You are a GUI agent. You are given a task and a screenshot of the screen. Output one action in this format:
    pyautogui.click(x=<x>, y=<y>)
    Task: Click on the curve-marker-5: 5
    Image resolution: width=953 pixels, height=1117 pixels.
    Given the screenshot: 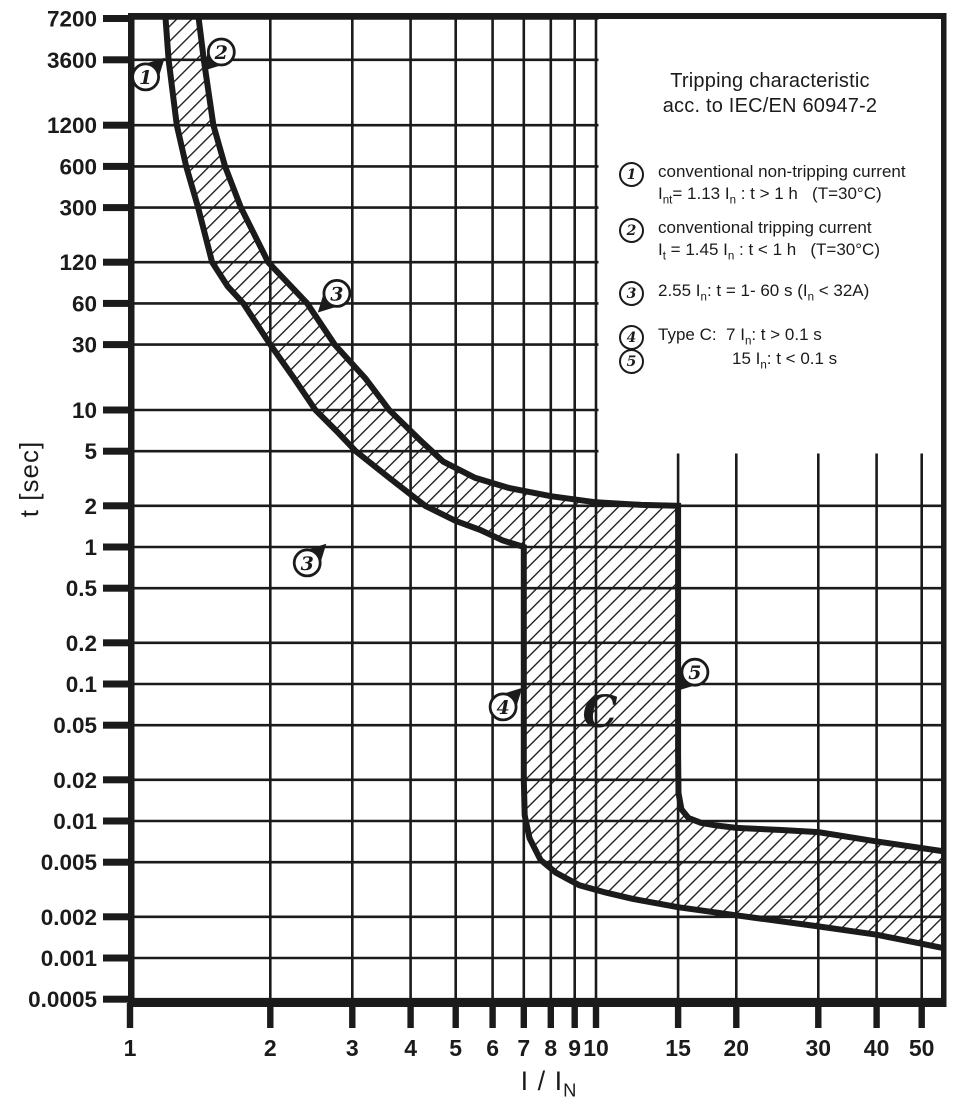 What is the action you would take?
    pyautogui.click(x=692, y=674)
    